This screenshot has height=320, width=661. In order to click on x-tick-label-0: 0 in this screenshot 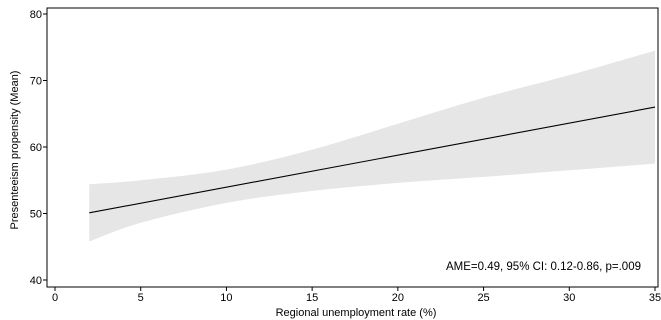, I will do `click(55, 298)`.